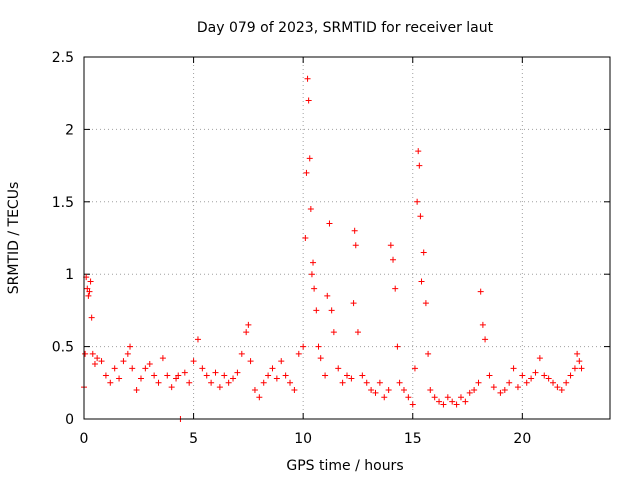  What do you see at coordinates (63, 58) in the screenshot?
I see `y-tick-label: 2.5` at bounding box center [63, 58].